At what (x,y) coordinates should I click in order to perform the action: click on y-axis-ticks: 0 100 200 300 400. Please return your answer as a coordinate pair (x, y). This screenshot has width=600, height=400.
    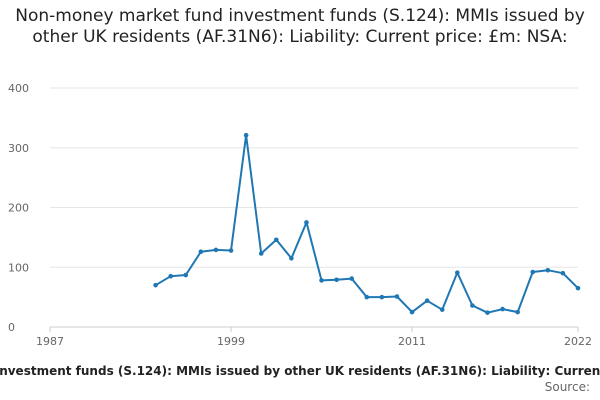
    Looking at the image, I should click on (18, 208).